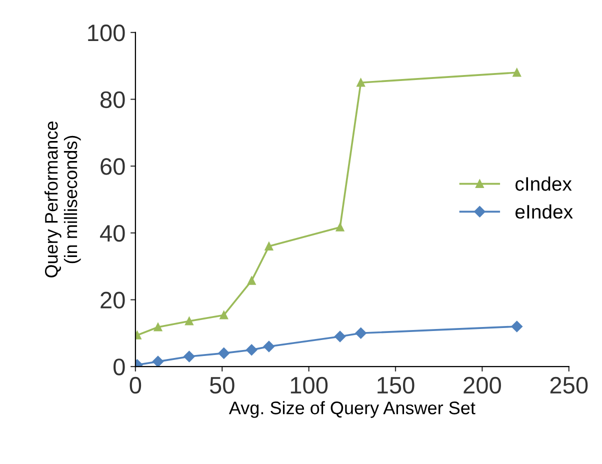 This screenshot has height=464, width=602. What do you see at coordinates (569, 385) in the screenshot?
I see `x-tick-label: 250` at bounding box center [569, 385].